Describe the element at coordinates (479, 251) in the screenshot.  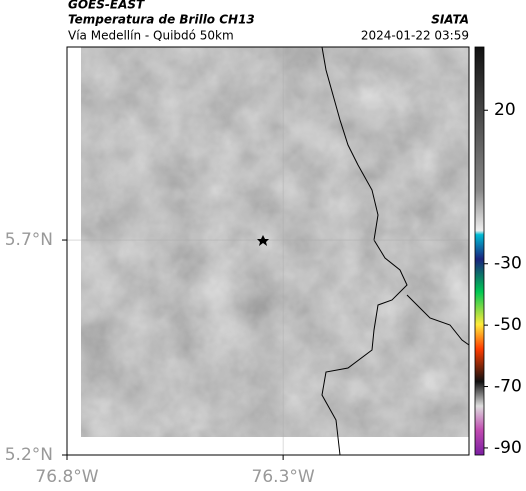
I see `colorbar` at that location.